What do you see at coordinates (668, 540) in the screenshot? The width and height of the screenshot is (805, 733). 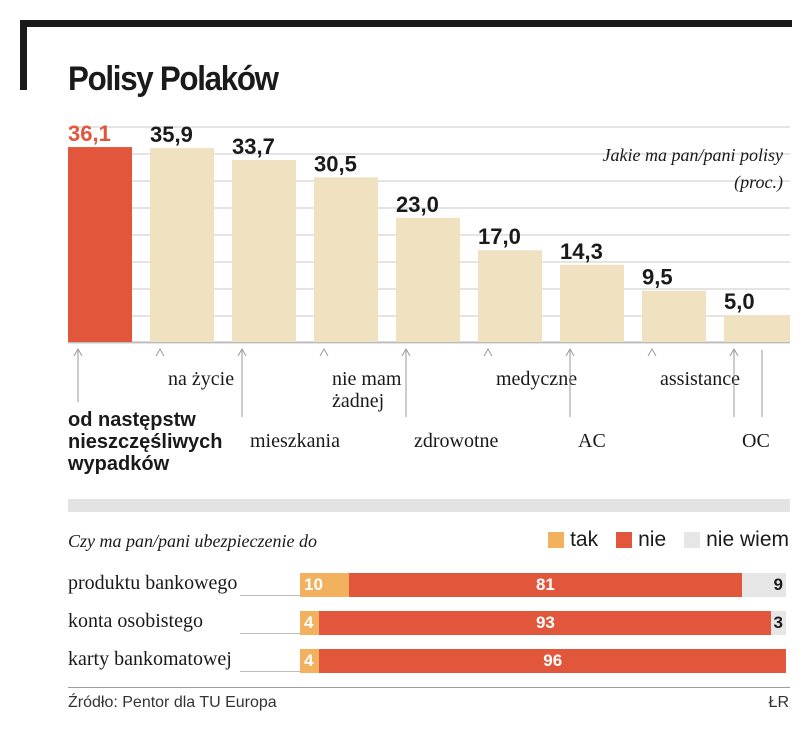 I see `legend: tak nie nie wiem` at bounding box center [668, 540].